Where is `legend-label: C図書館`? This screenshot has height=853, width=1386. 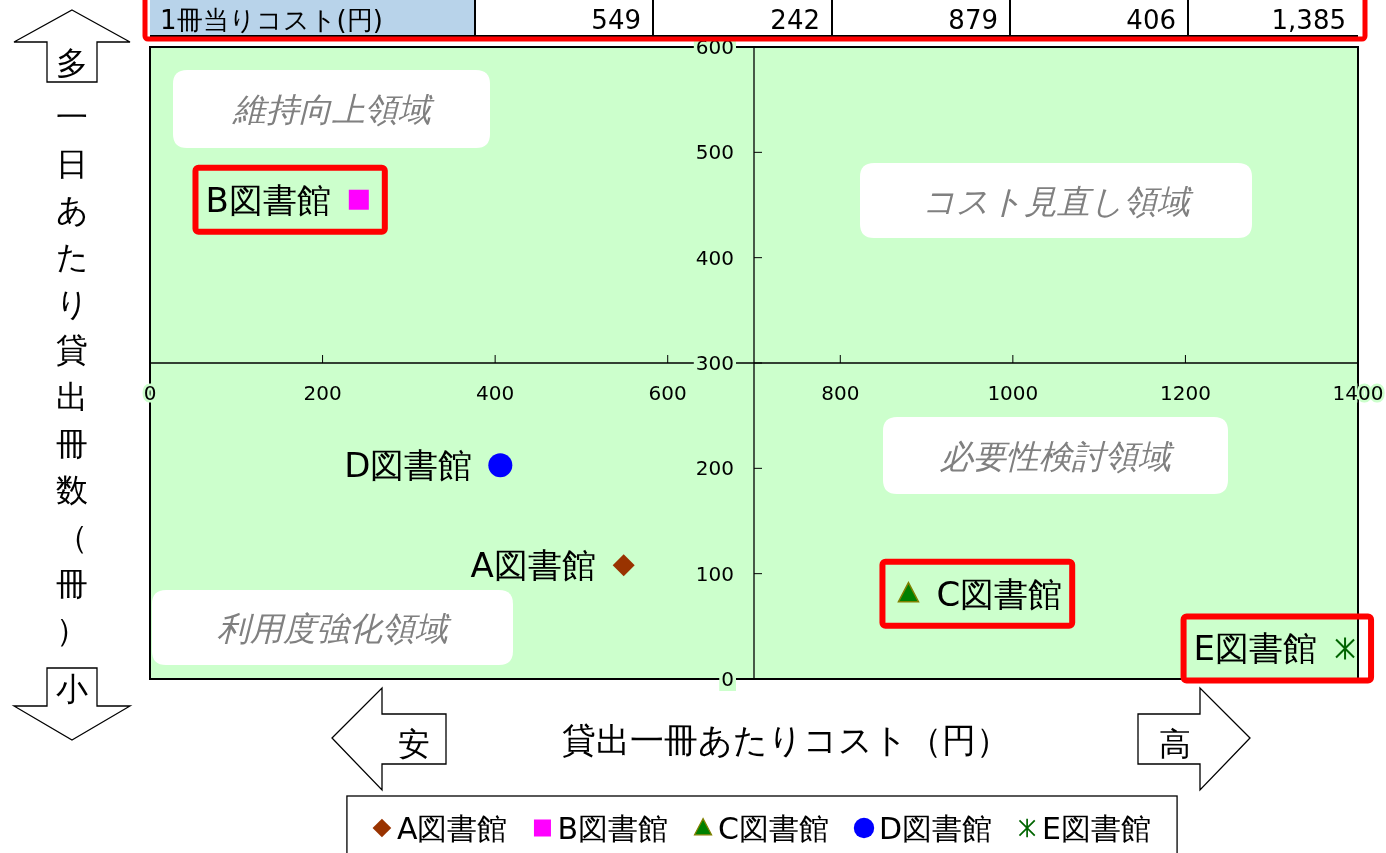 legend-label: C図書館 is located at coordinates (773, 828).